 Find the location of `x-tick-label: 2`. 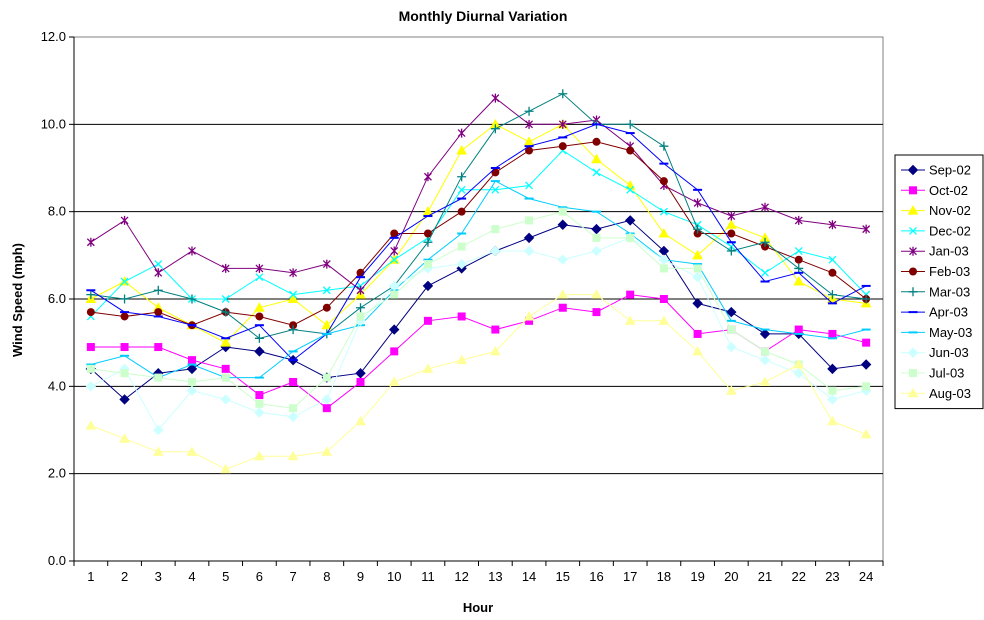

x-tick-label: 2 is located at coordinates (124, 576).